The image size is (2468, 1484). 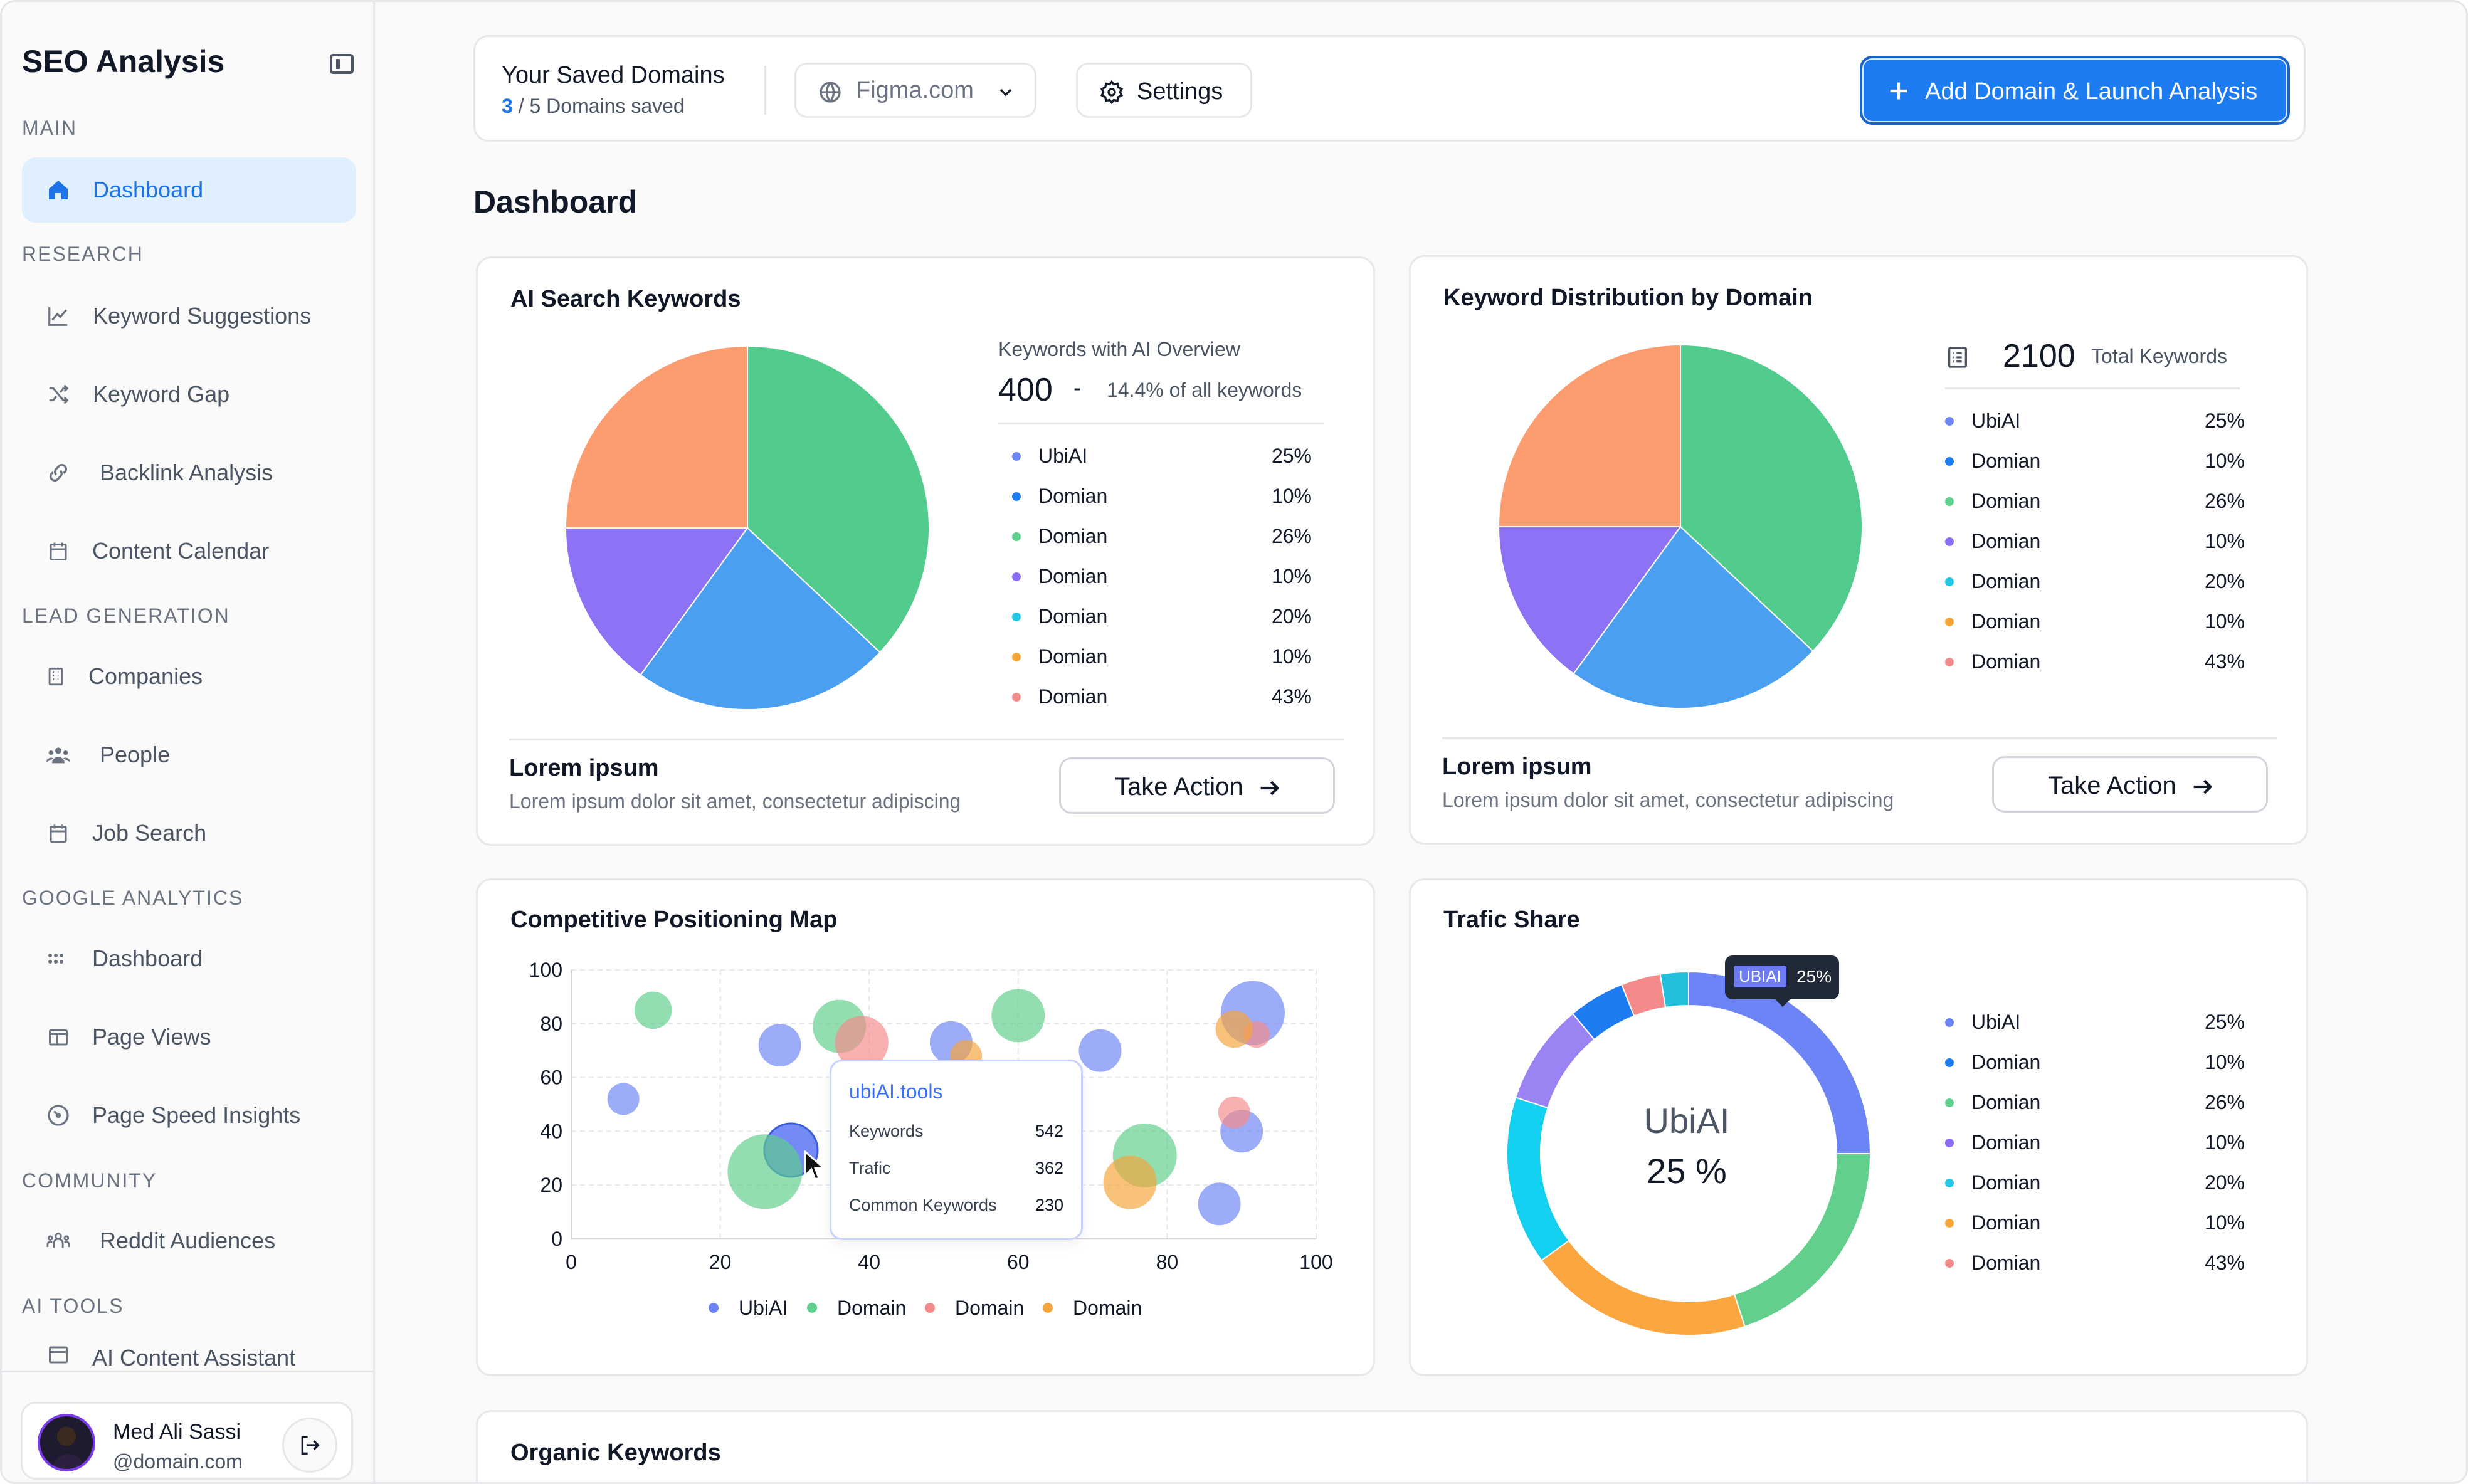 I want to click on sidebar-item-keyword-suggestions: Keyword Suggestions, so click(x=189, y=316).